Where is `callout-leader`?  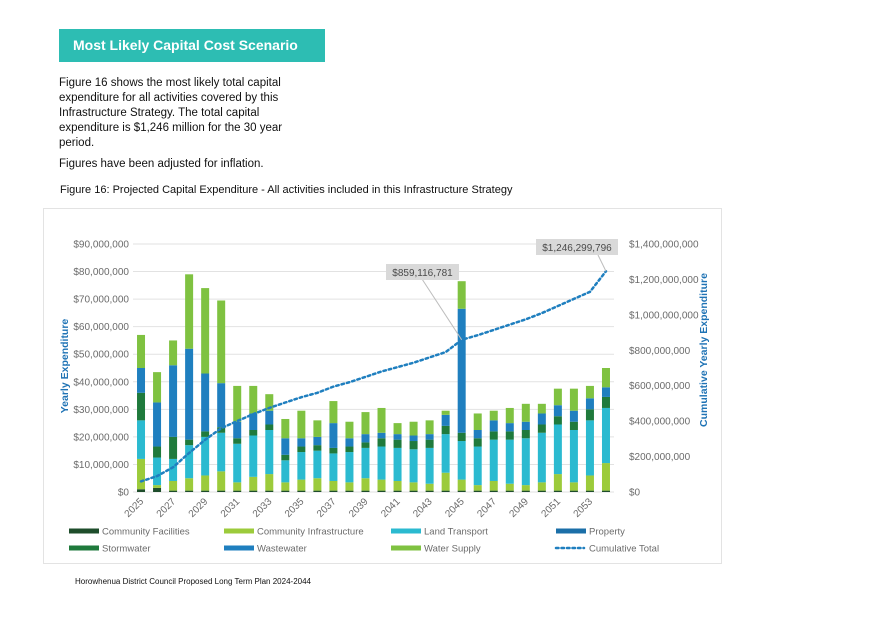 callout-leader is located at coordinates (442, 309).